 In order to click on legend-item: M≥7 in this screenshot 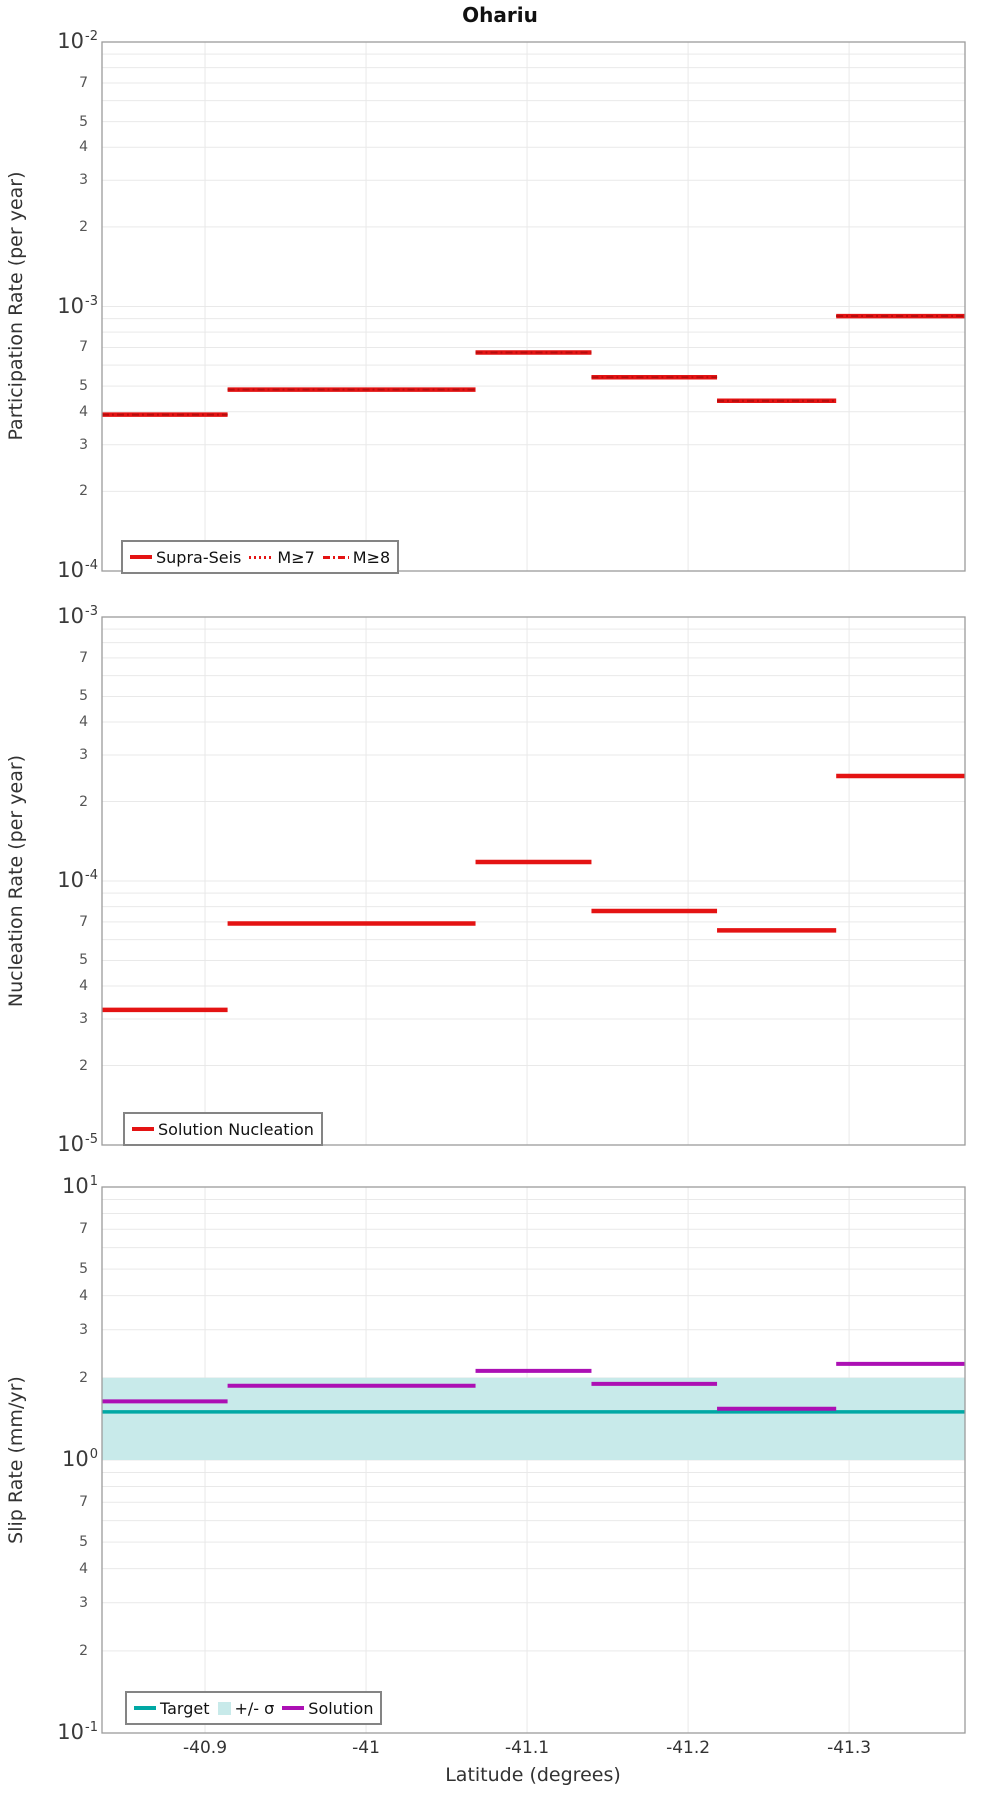, I will do `click(282, 557)`.